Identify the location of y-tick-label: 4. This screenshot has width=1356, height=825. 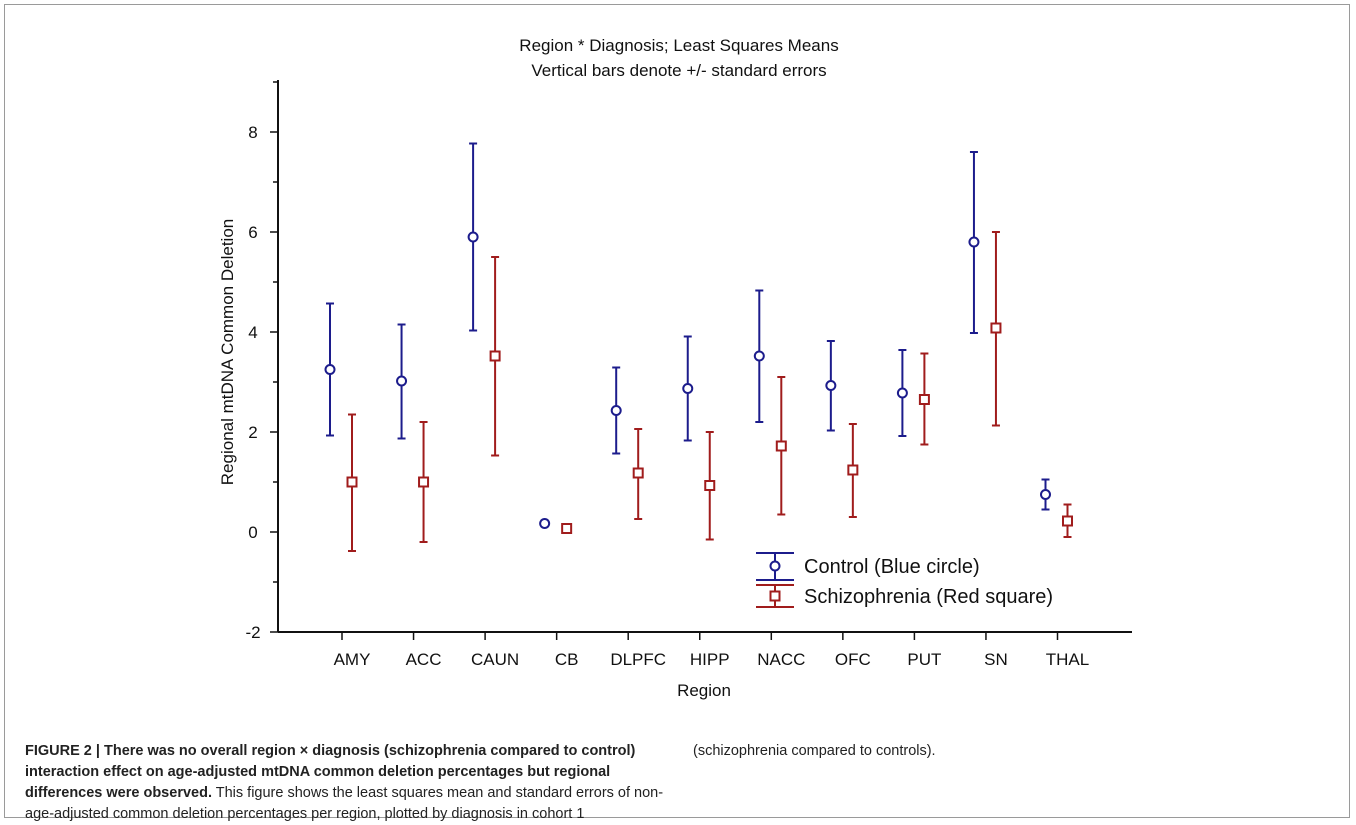
(252, 332).